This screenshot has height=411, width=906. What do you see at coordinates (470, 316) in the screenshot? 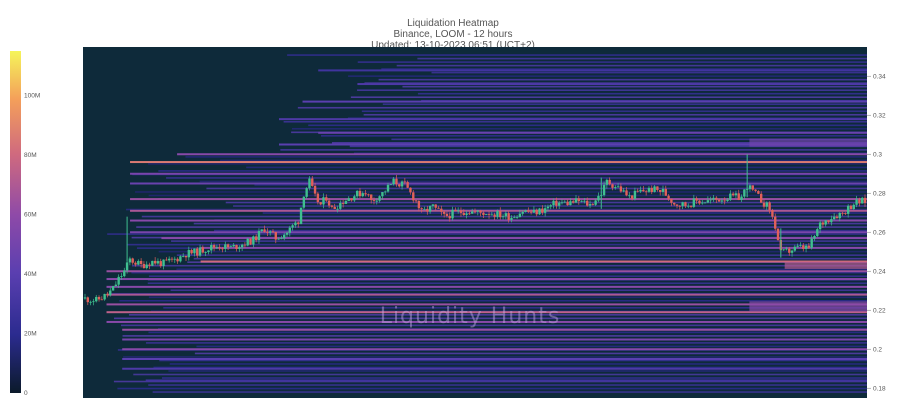
I see `watermark-text: Liquidity Hunts` at bounding box center [470, 316].